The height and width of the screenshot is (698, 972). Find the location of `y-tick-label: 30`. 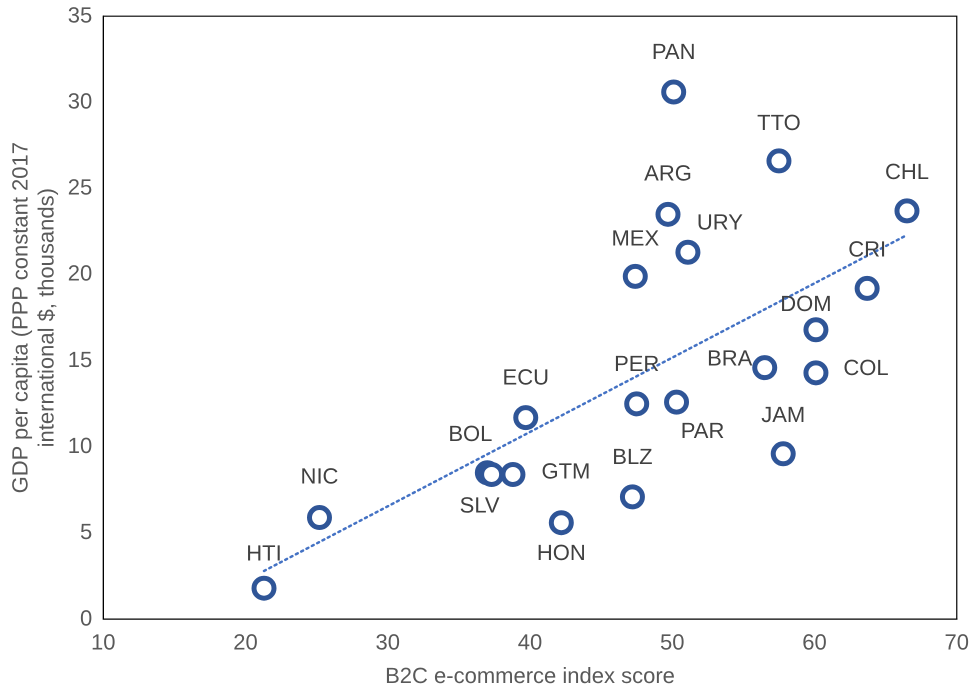

y-tick-label: 30 is located at coordinates (80, 101).